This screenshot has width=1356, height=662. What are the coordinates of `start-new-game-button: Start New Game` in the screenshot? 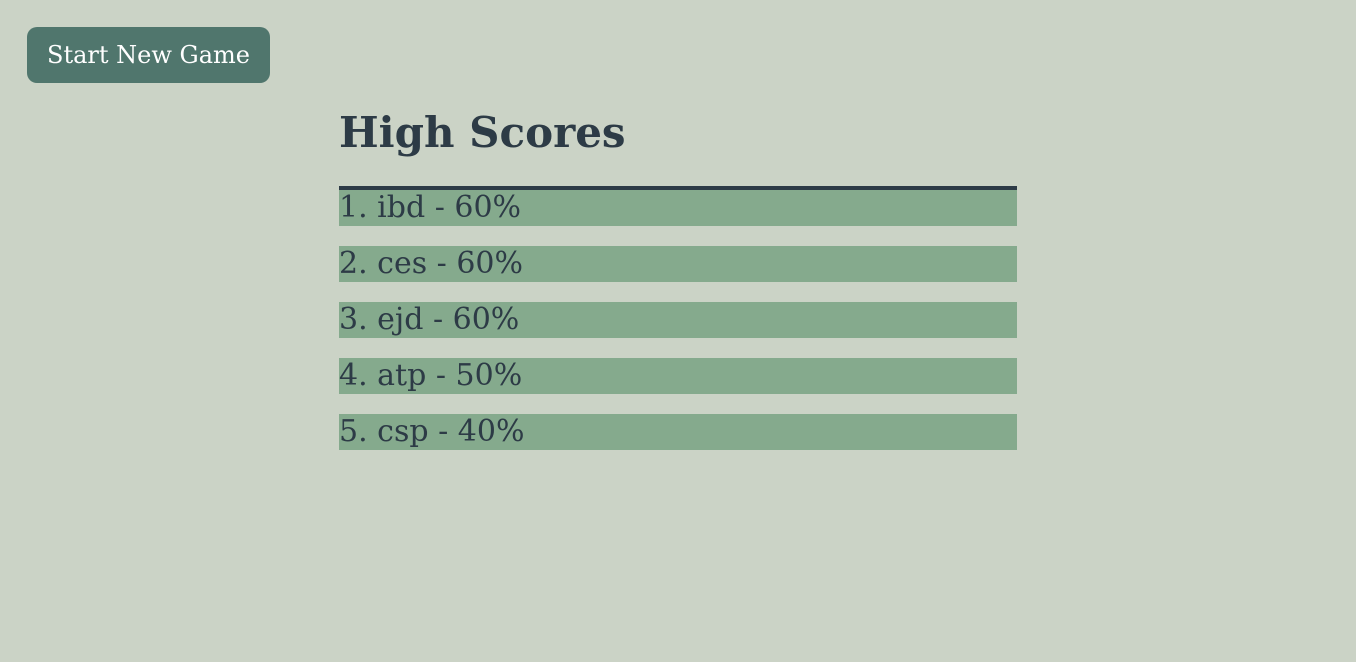 It's located at (148, 55).